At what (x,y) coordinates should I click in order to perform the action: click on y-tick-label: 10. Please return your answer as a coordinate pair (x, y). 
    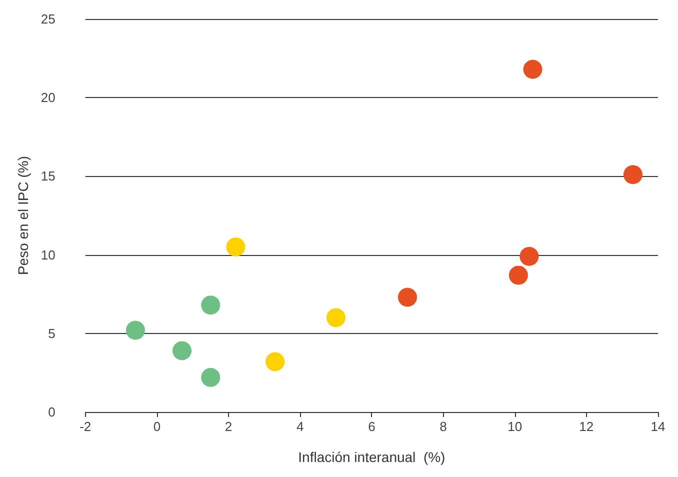
    Looking at the image, I should click on (48, 254).